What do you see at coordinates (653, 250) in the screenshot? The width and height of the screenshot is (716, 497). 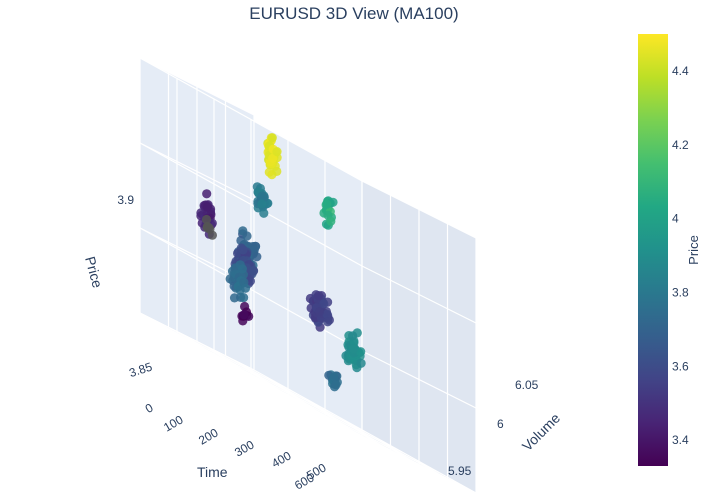 I see `colorbar-gradient` at bounding box center [653, 250].